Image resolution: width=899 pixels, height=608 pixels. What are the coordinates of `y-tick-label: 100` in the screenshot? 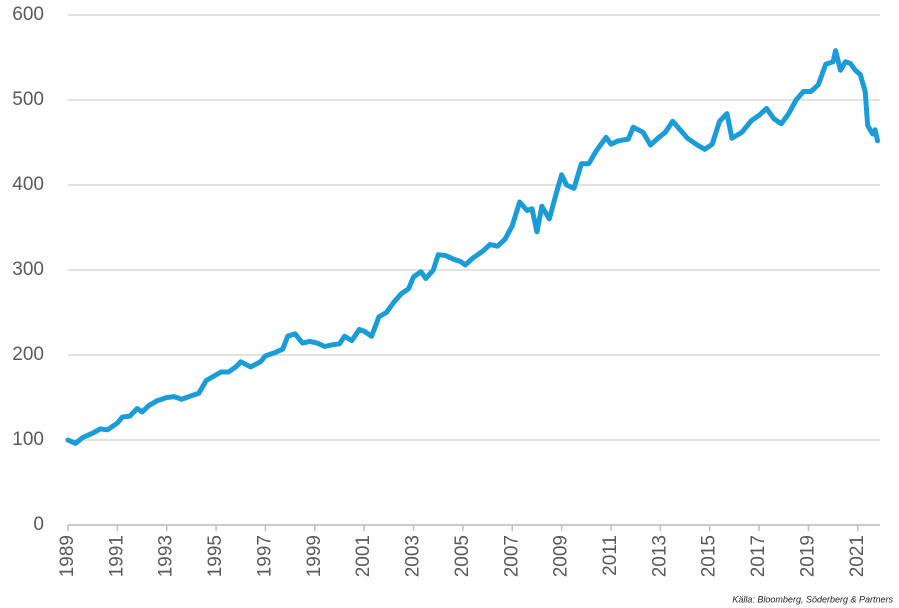 It's located at (28, 439).